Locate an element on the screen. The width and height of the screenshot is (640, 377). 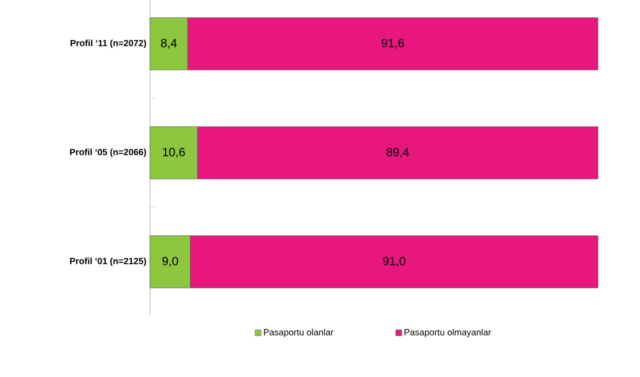
data-label: 91,6 is located at coordinates (393, 43).